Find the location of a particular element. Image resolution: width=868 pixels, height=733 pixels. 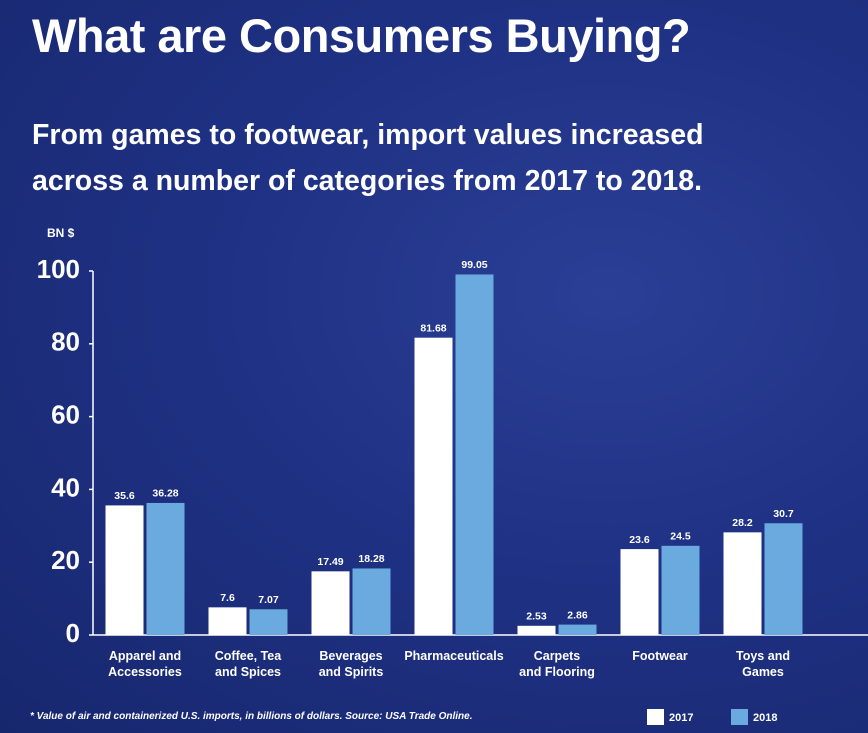

legend-label: 2018 is located at coordinates (765, 718).